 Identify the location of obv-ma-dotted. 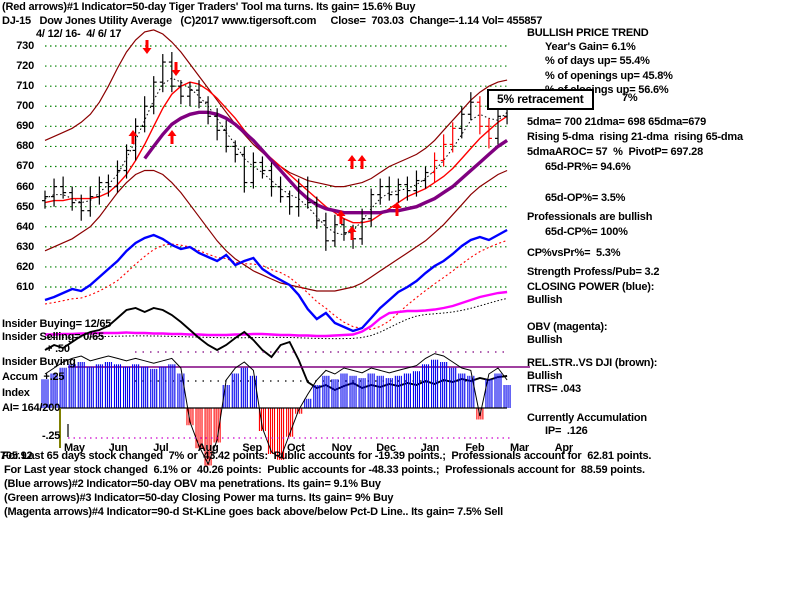
(276, 318).